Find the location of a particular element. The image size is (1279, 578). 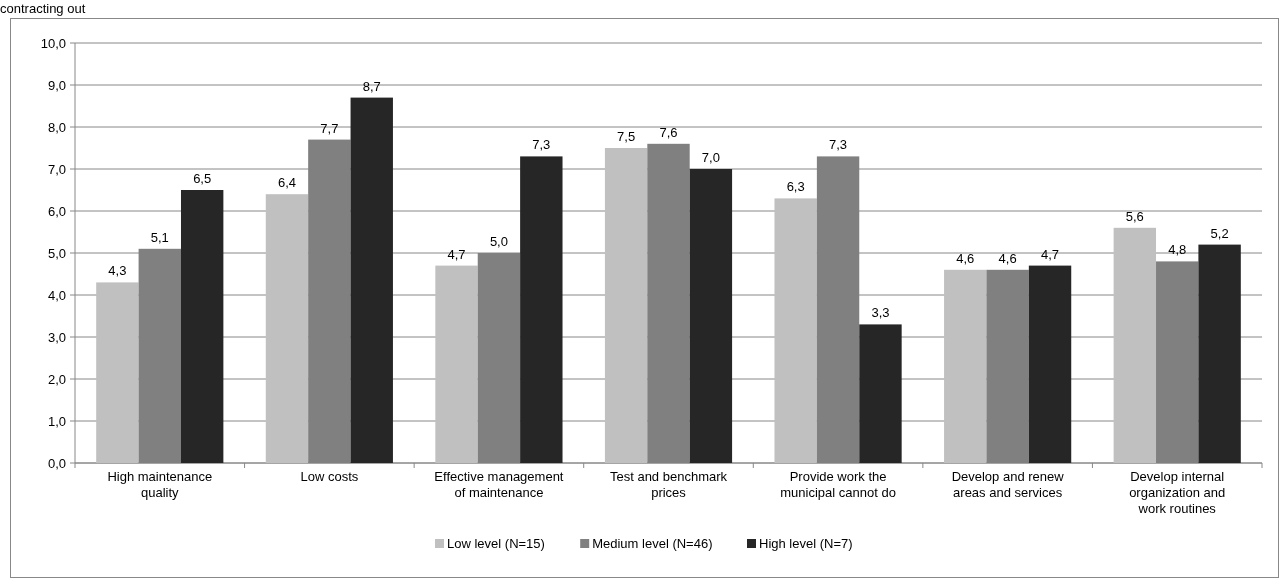

chart-title: contracting out is located at coordinates (43, 8).